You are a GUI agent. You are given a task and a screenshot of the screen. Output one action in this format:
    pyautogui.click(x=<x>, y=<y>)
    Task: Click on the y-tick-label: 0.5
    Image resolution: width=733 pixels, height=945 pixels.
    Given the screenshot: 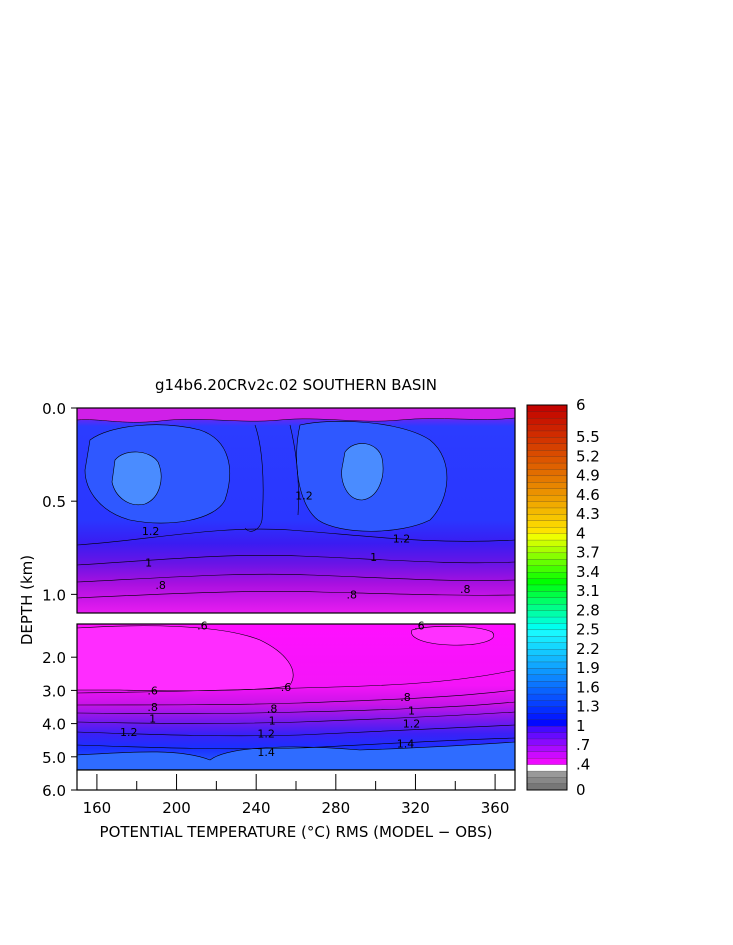 What is the action you would take?
    pyautogui.click(x=54, y=502)
    